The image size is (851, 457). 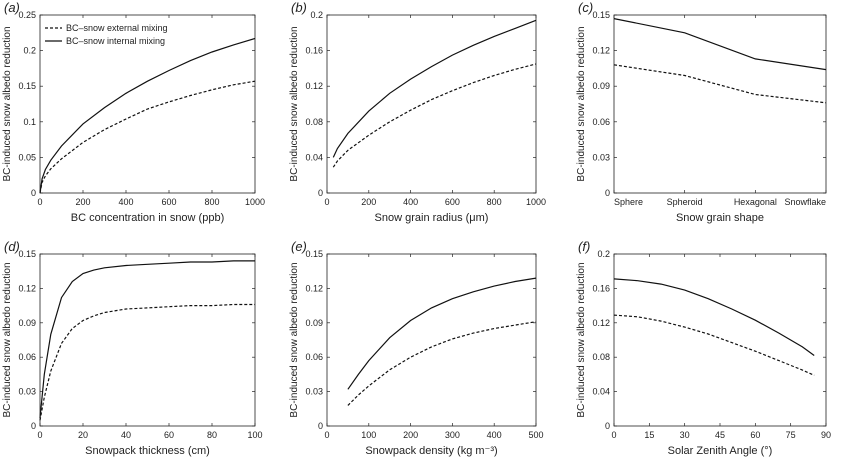 What do you see at coordinates (720, 451) in the screenshot?
I see `x-axis-label: Solar Zenith Angle (°)` at bounding box center [720, 451].